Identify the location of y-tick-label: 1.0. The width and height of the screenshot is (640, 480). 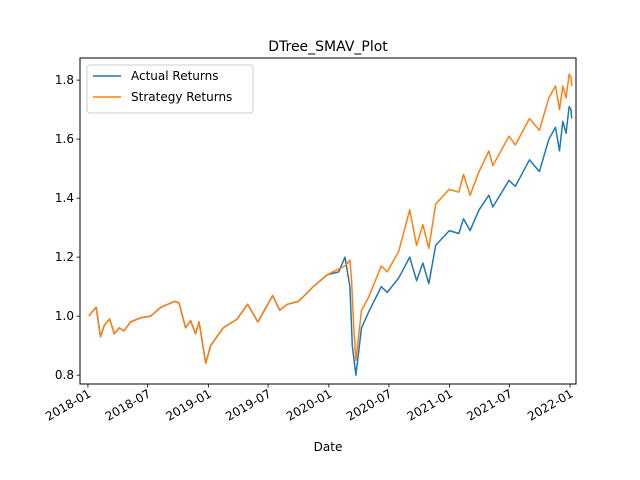
(64, 316).